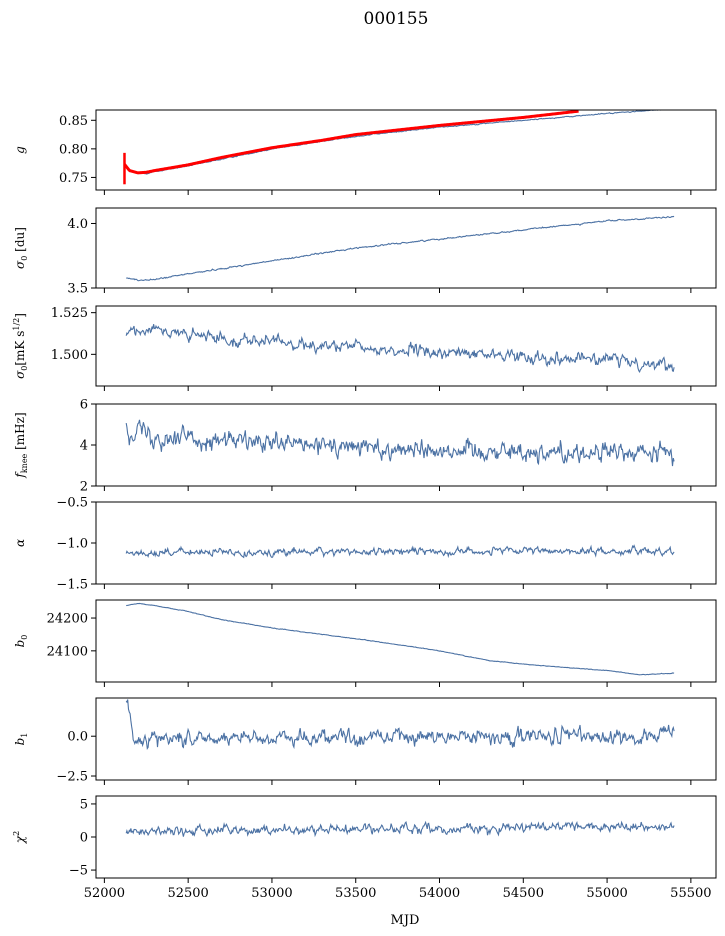 This screenshot has height=936, width=725. I want to click on y-tick-label: 2, so click(84, 487).